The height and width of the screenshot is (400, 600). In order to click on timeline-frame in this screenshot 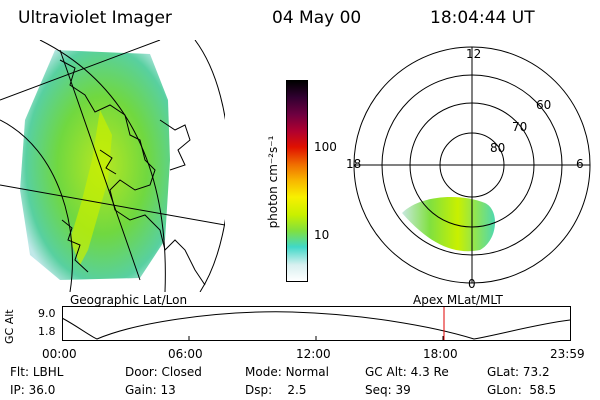, I will do `click(316, 323)`.